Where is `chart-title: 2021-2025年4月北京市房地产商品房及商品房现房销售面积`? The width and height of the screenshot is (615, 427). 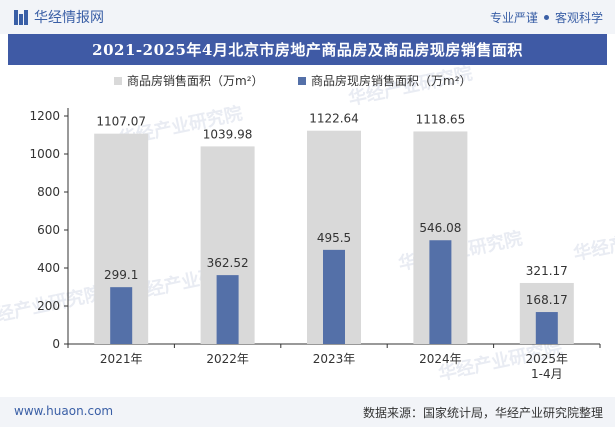
chart-title: 2021-2025年4月北京市房地产商品房及商品房现房销售面积 is located at coordinates (307, 50).